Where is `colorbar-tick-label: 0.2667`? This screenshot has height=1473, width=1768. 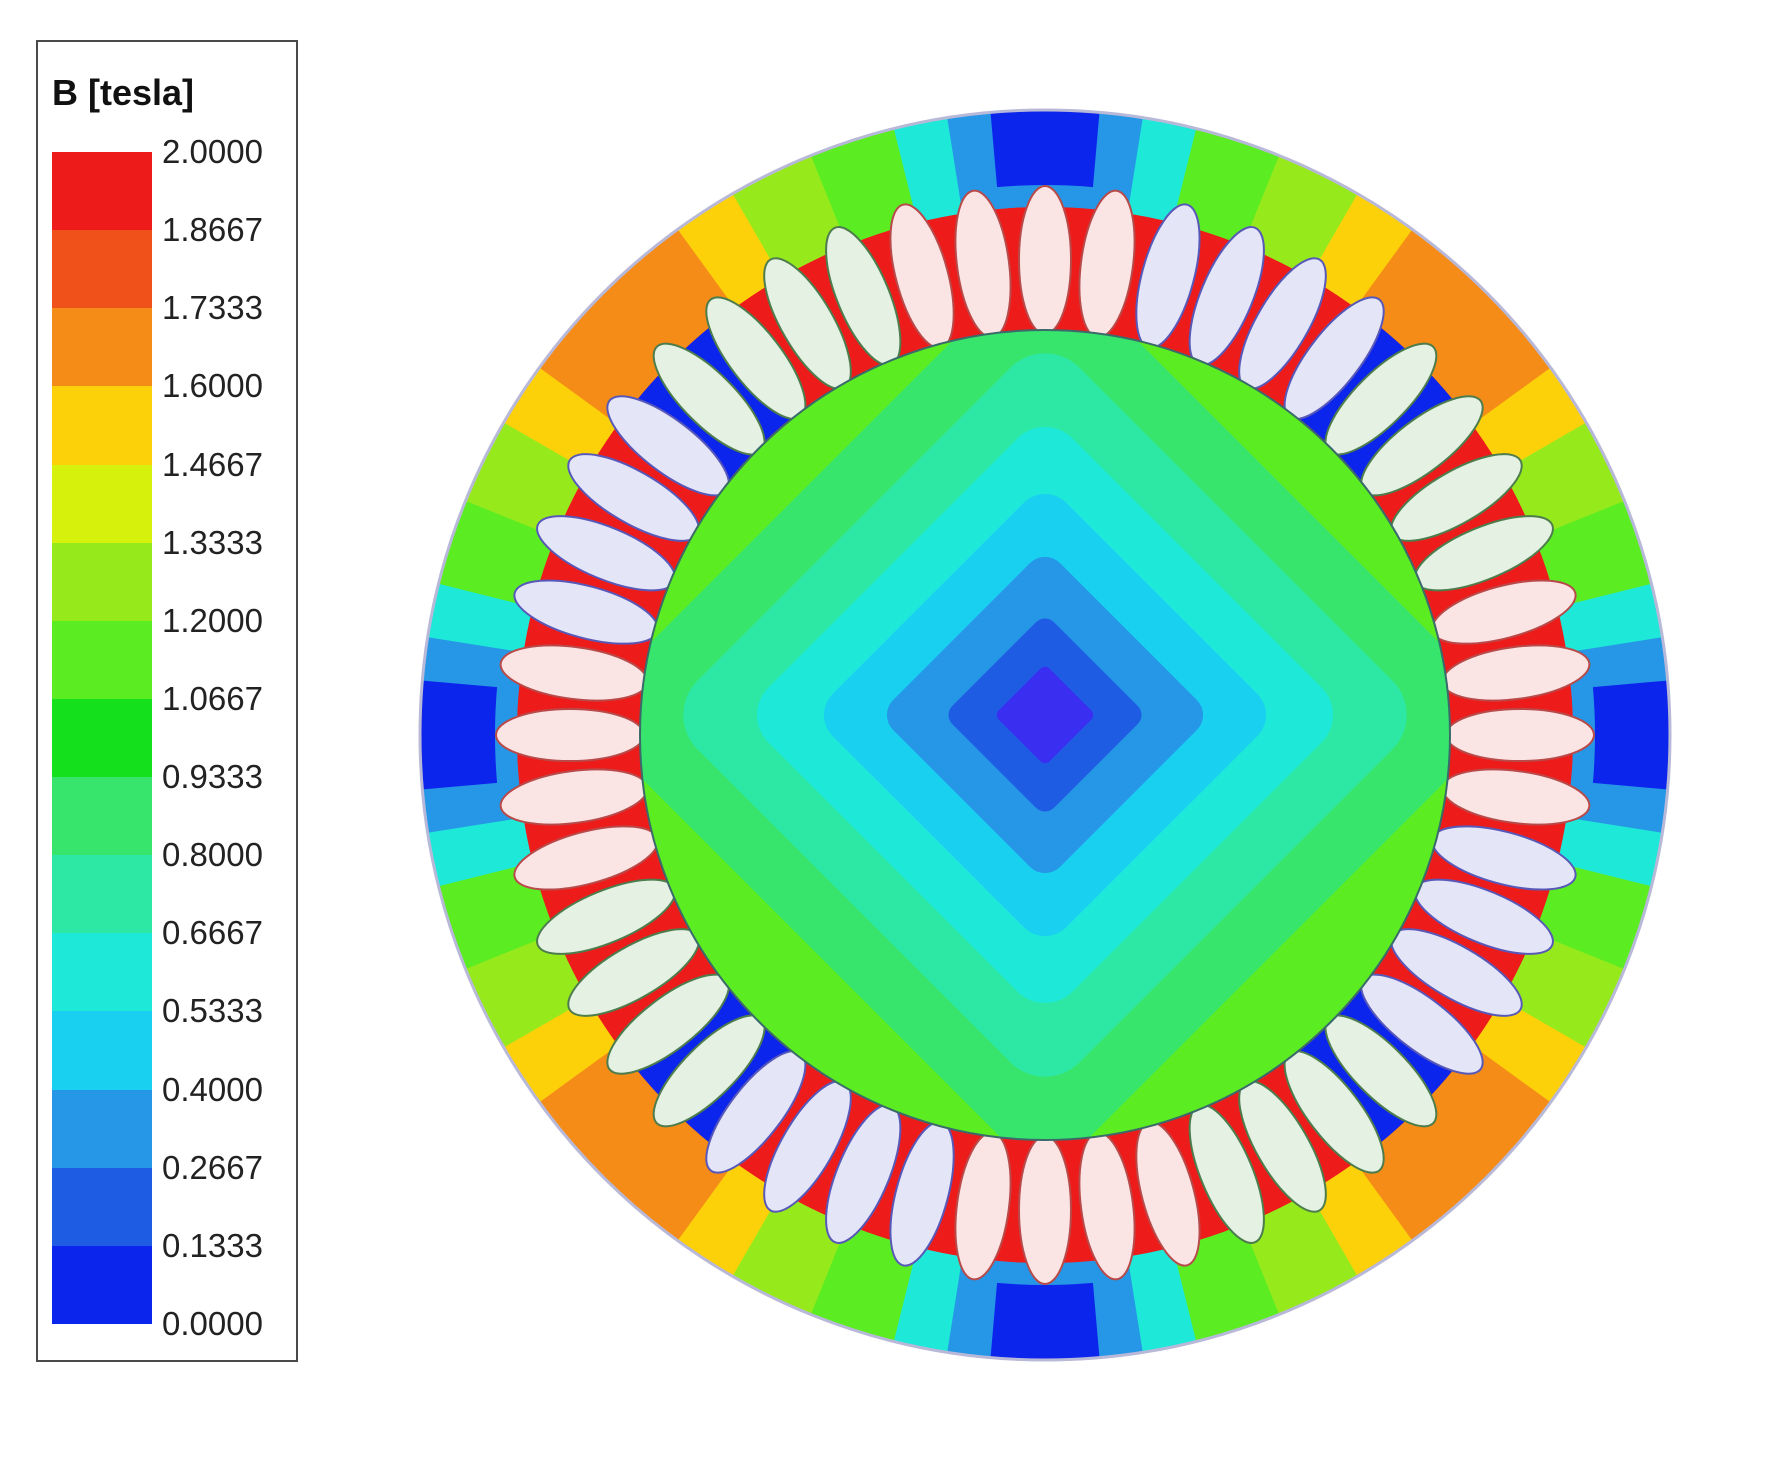
colorbar-tick-label: 0.2667 is located at coordinates (212, 1167).